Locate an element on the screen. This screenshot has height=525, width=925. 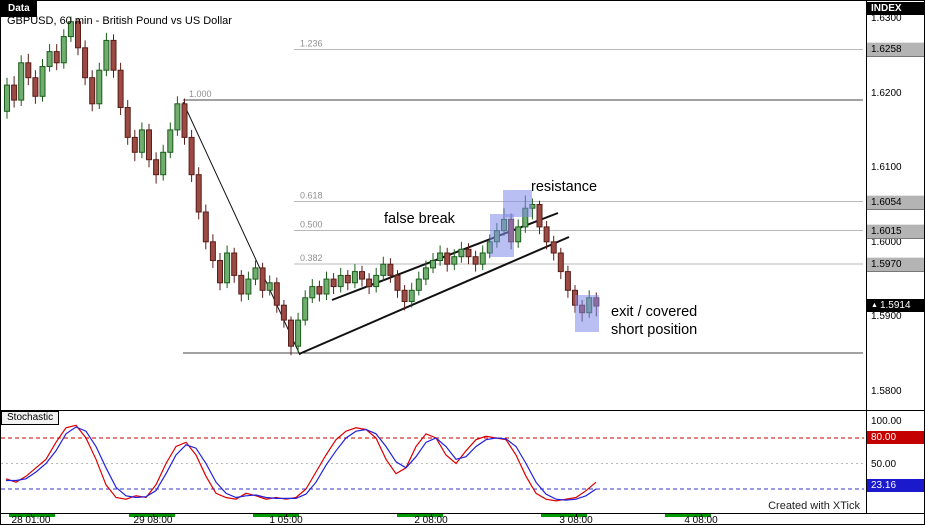
price-arrow-icon: ▲ is located at coordinates (874, 305).